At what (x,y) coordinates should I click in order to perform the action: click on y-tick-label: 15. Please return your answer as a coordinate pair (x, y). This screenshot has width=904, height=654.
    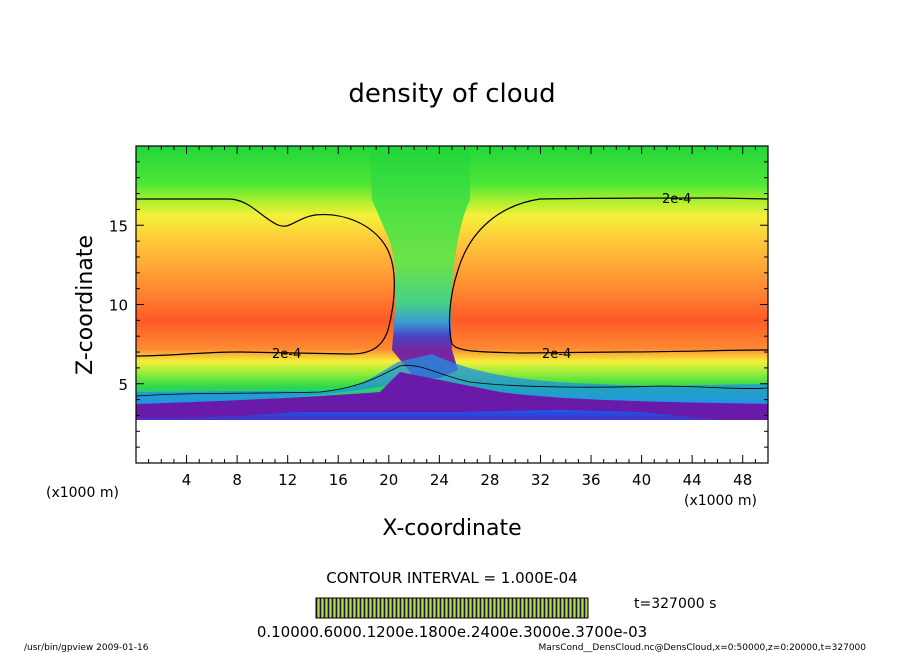
    Looking at the image, I should click on (118, 226).